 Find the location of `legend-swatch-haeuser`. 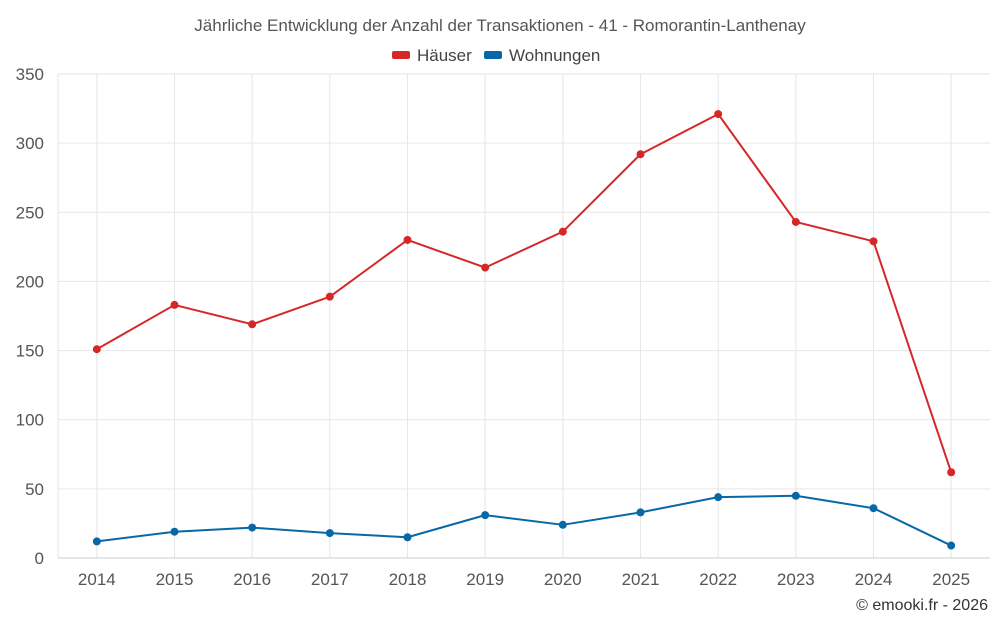

legend-swatch-haeuser is located at coordinates (401, 55).